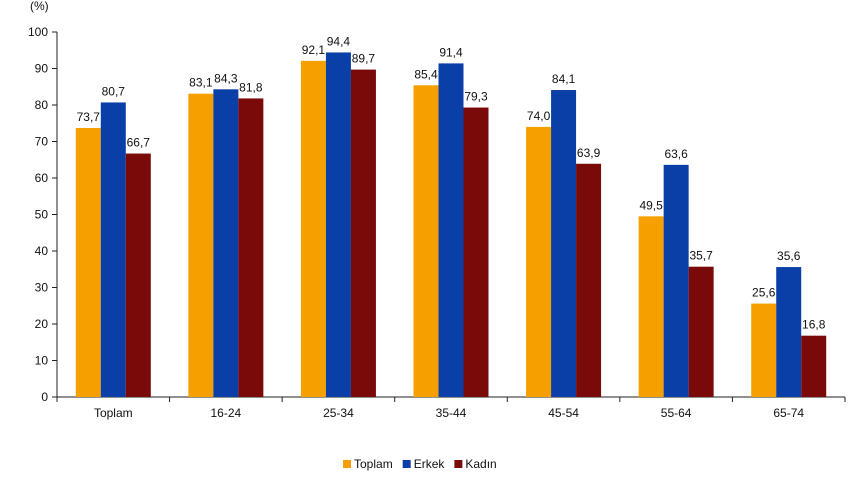 Image resolution: width=850 pixels, height=478 pixels. I want to click on data-label: 80,7, so click(114, 91).